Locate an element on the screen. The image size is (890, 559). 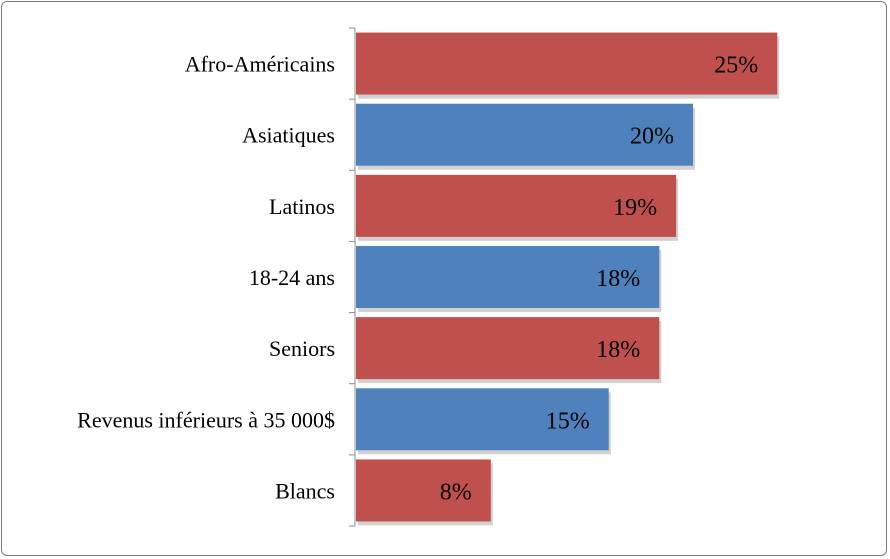
category-label: Revenus inférieurs à 35 000$ is located at coordinates (206, 419).